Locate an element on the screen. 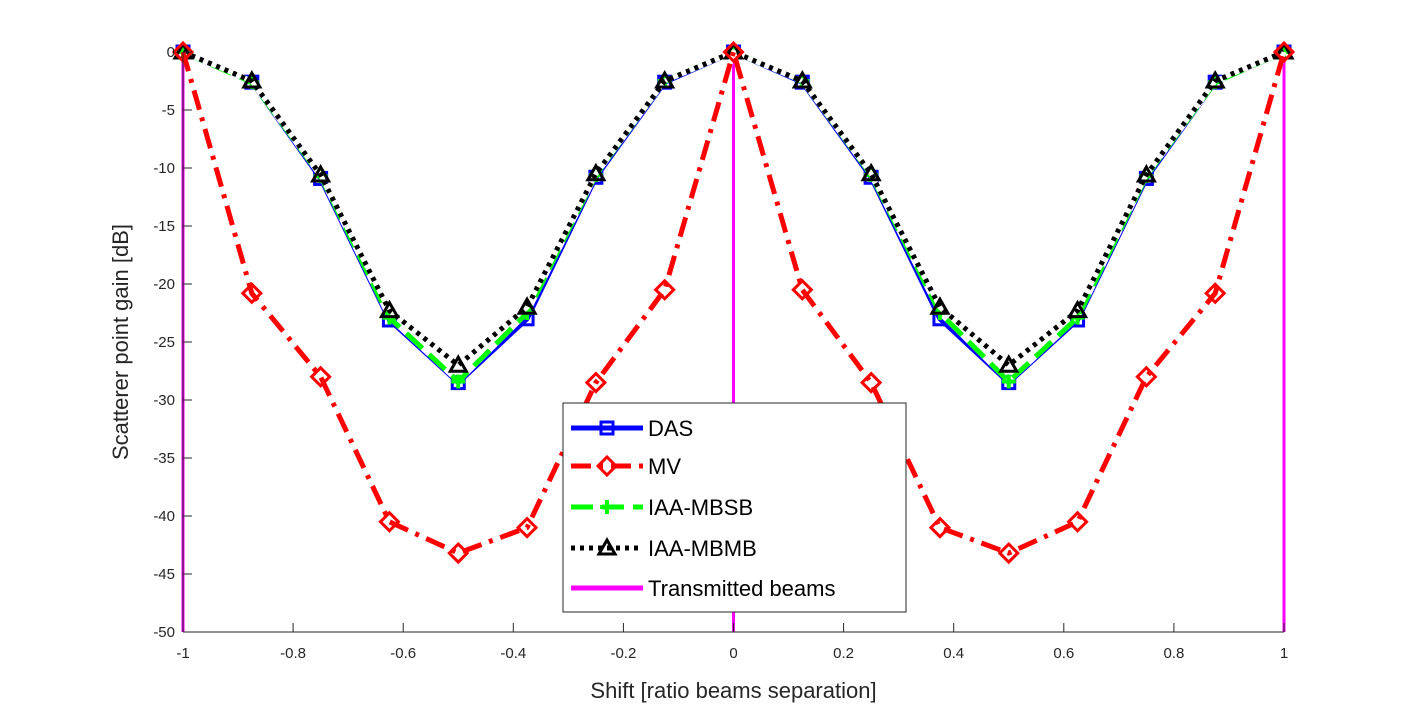 This screenshot has height=709, width=1417. y-tick-label: 0 is located at coordinates (171, 52).